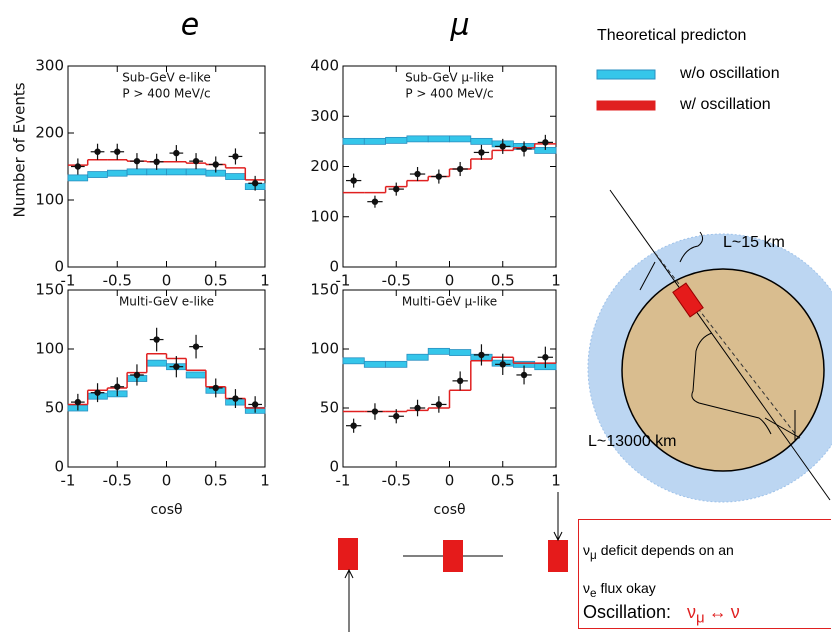  What do you see at coordinates (449, 78) in the screenshot?
I see `panel-title: Sub-GeV μ-like` at bounding box center [449, 78].